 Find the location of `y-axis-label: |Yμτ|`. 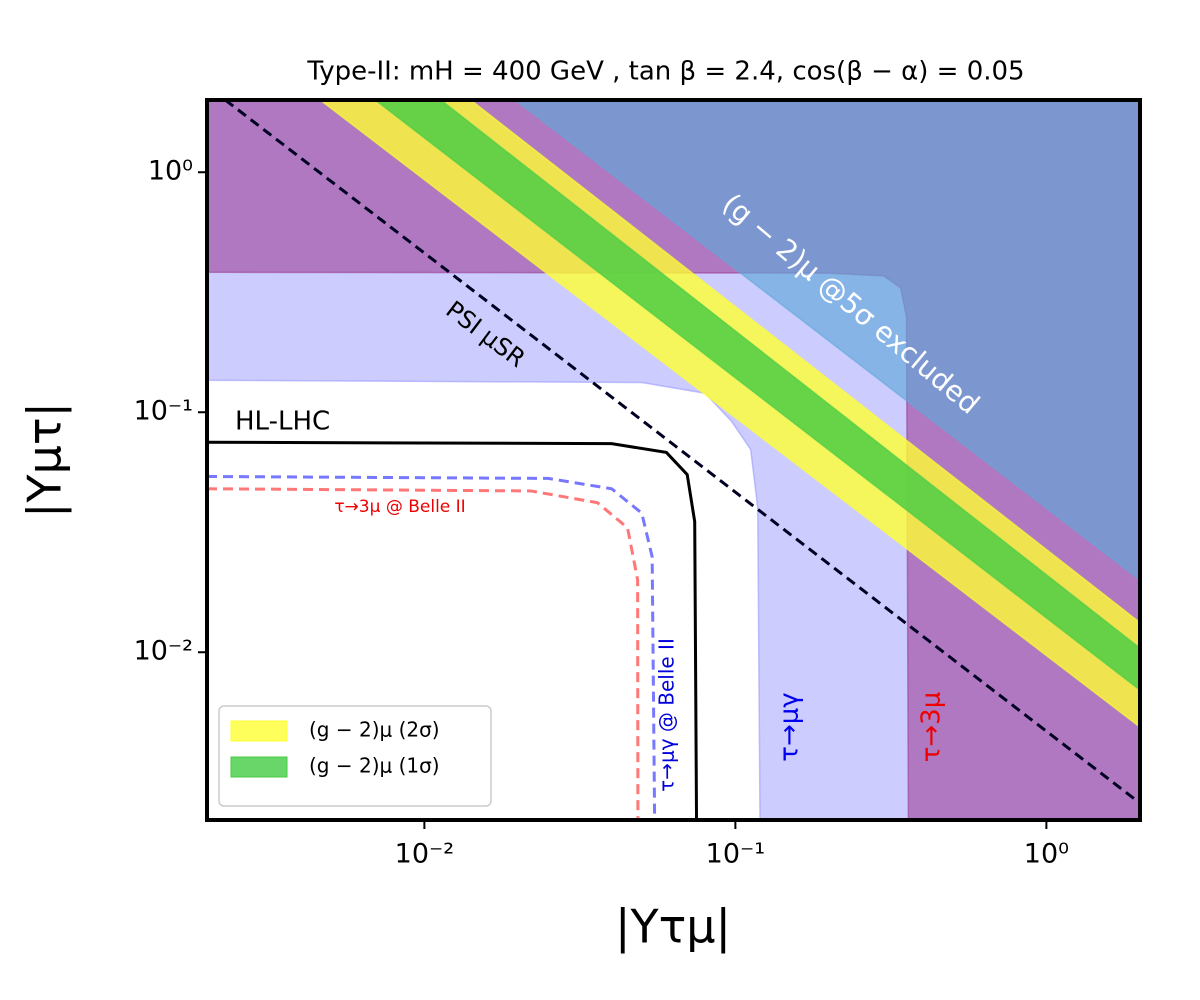

y-axis-label: |Yμτ| is located at coordinates (45, 460).